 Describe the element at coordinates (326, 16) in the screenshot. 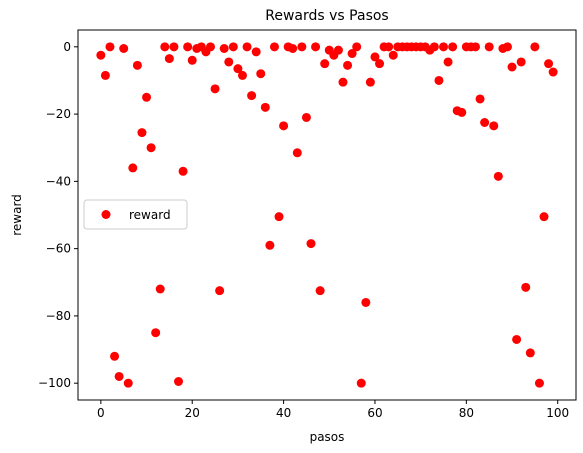

I see `chart-title: Rewards vs Pasos` at that location.